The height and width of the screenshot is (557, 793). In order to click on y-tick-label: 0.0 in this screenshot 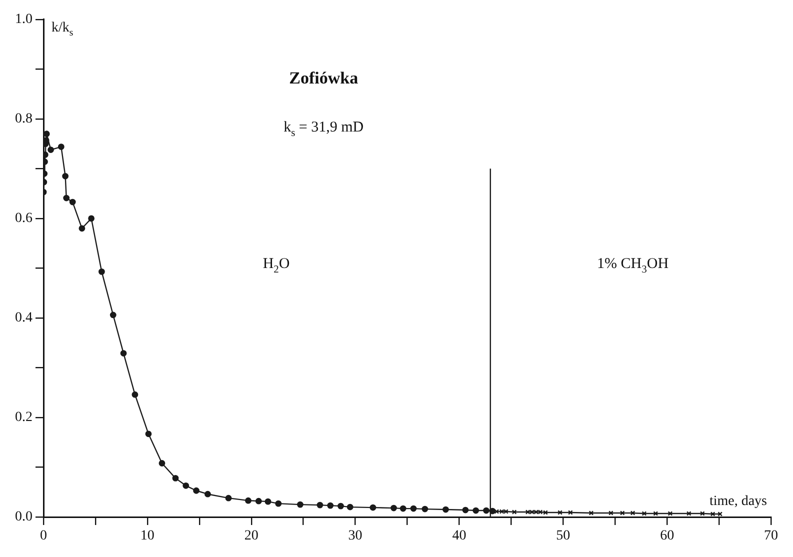, I will do `click(23, 517)`.